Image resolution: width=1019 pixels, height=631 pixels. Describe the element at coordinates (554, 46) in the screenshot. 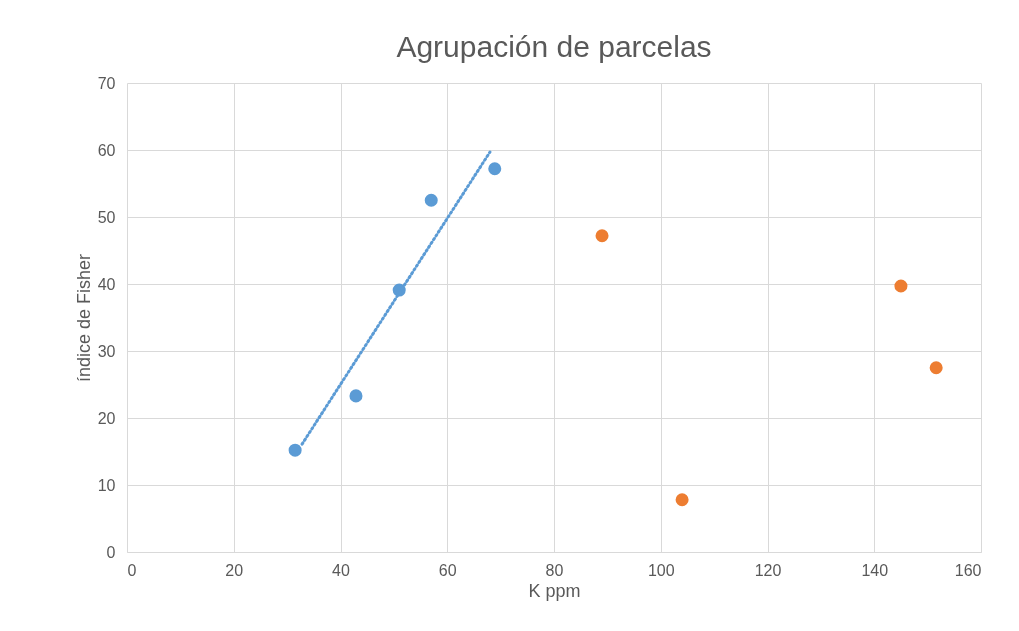

I see `chart-title: Agrupación de parcelas` at that location.